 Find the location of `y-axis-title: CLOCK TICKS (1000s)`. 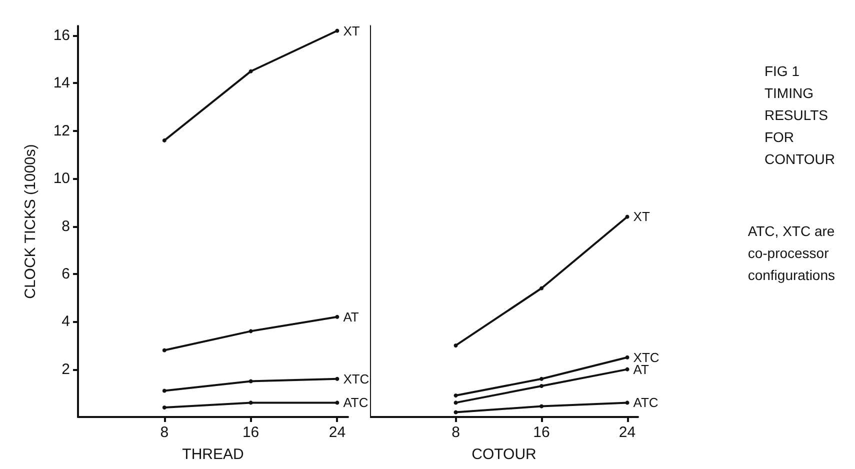

y-axis-title: CLOCK TICKS (1000s) is located at coordinates (30, 221).